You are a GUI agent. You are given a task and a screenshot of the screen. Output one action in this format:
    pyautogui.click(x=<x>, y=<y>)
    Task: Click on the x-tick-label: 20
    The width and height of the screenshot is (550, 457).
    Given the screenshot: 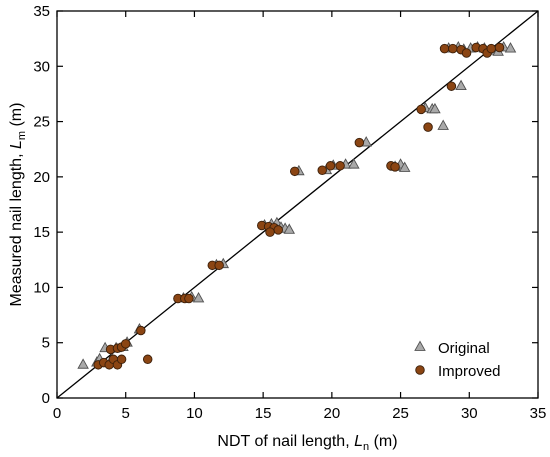 What is the action you would take?
    pyautogui.click(x=332, y=413)
    